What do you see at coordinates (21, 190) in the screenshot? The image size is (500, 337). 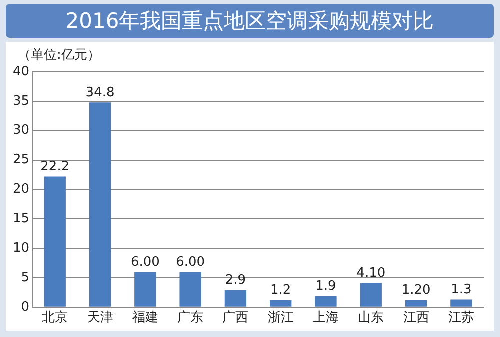 I see `y-tick-label: 20` at bounding box center [21, 190].